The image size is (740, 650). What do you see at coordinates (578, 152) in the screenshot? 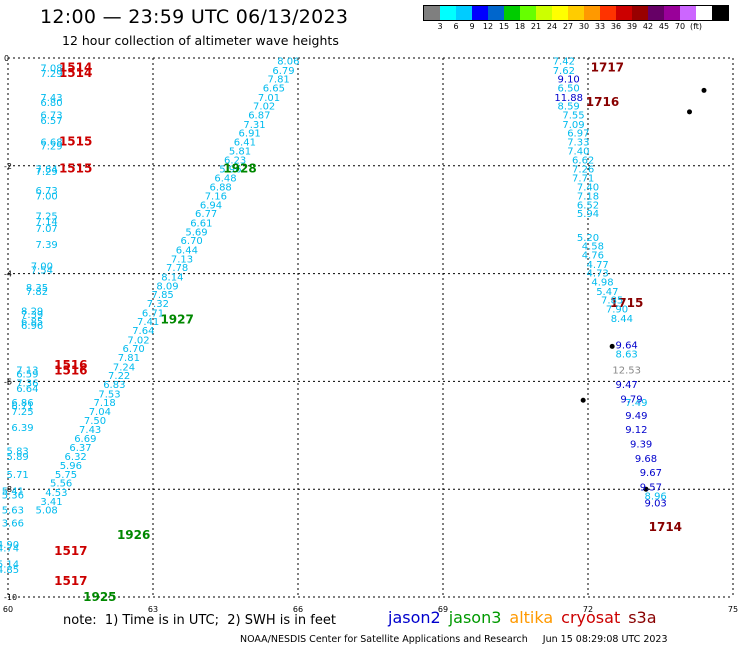
I see `wave-height-label: 7.40` at bounding box center [578, 152].